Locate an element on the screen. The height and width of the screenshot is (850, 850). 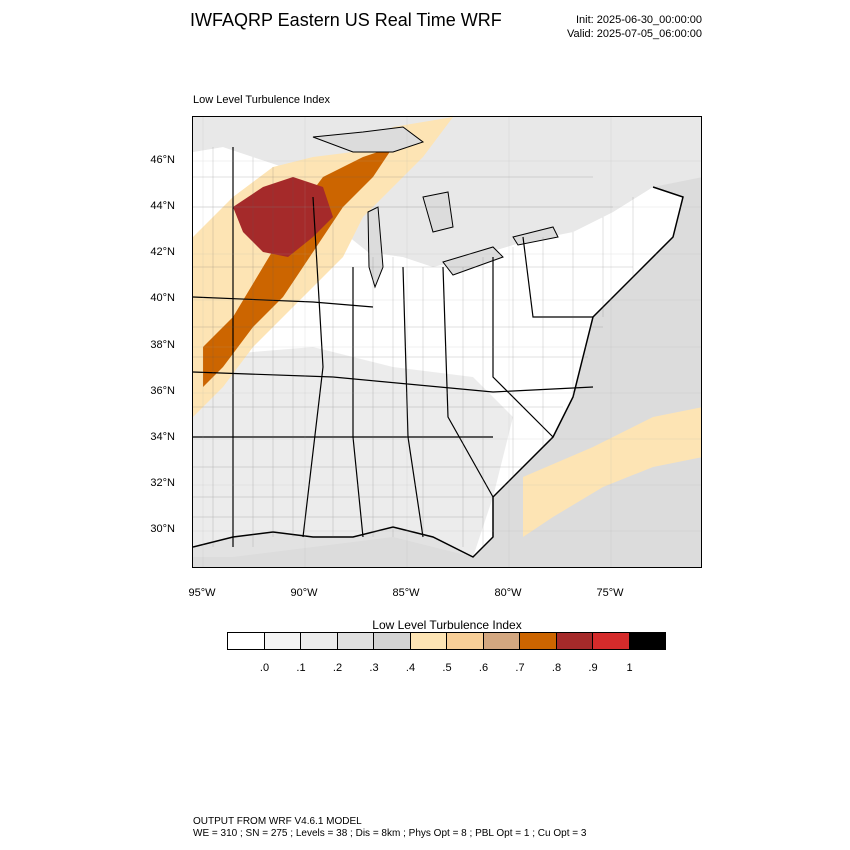
lake-huron is located at coordinates (438, 212).